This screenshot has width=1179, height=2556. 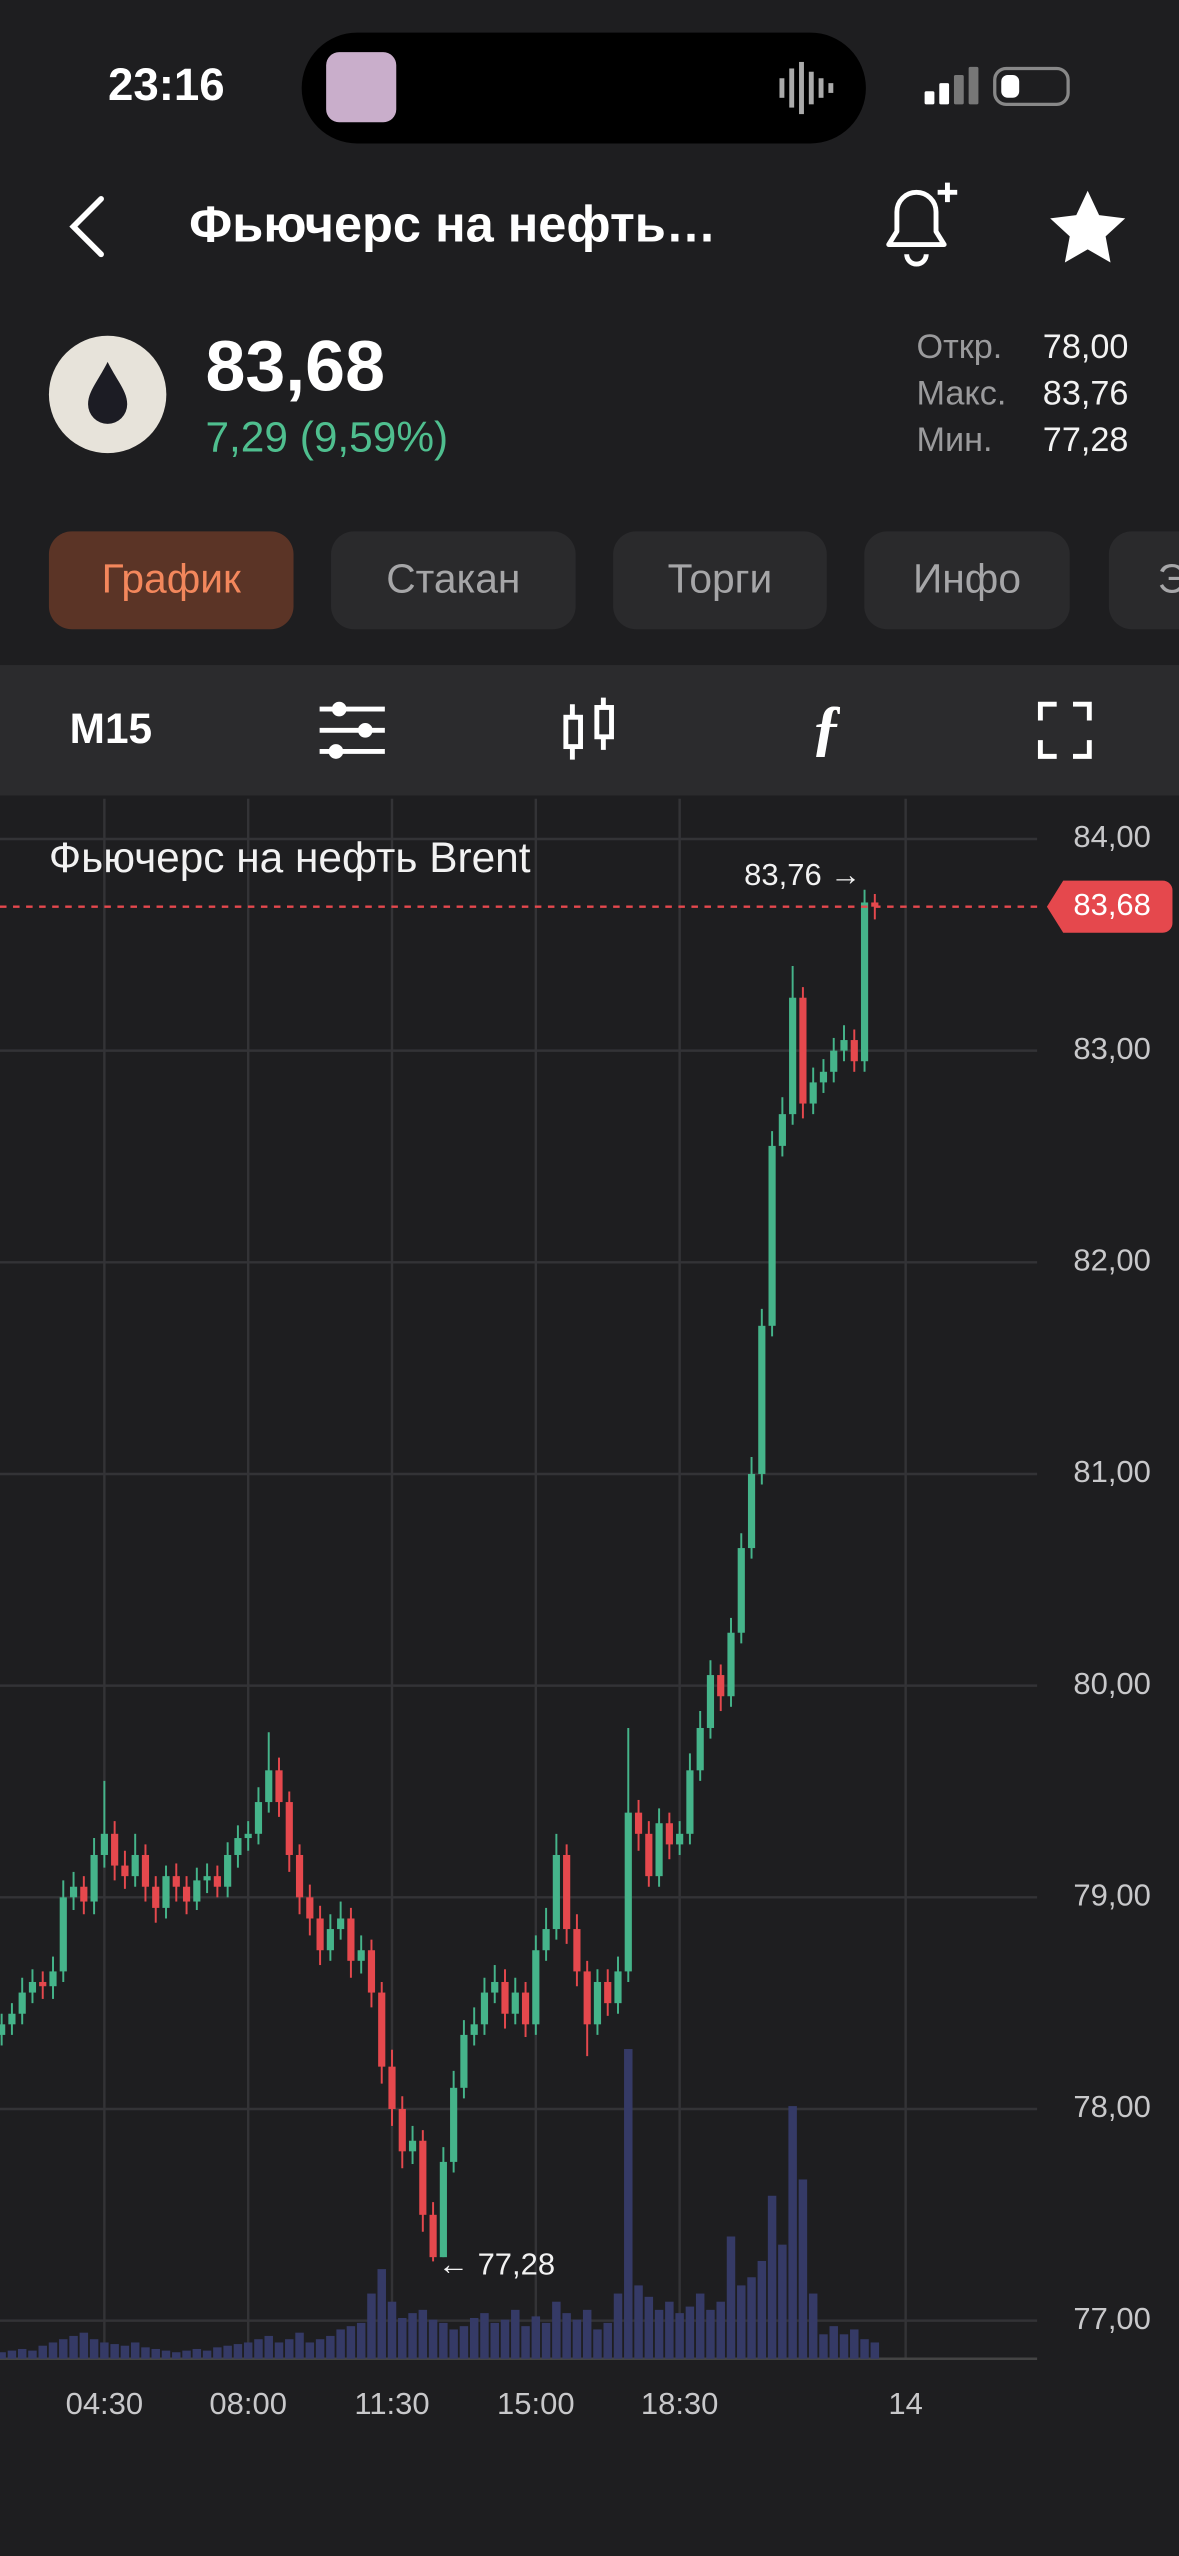 I want to click on tab-label: Инфо, so click(x=967, y=579).